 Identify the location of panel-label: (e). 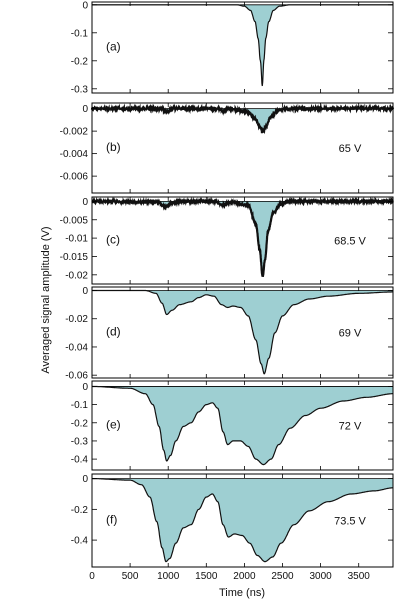
(113, 425).